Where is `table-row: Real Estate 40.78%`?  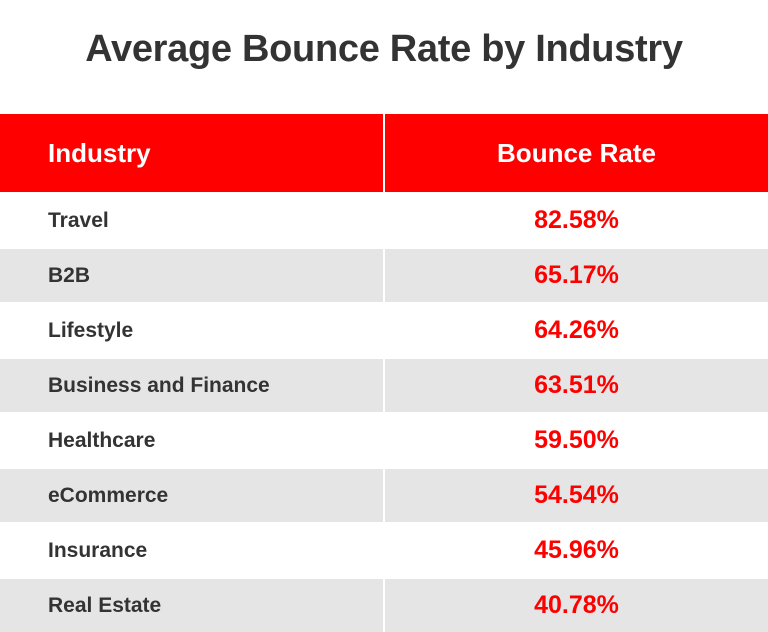 table-row: Real Estate 40.78% is located at coordinates (384, 604).